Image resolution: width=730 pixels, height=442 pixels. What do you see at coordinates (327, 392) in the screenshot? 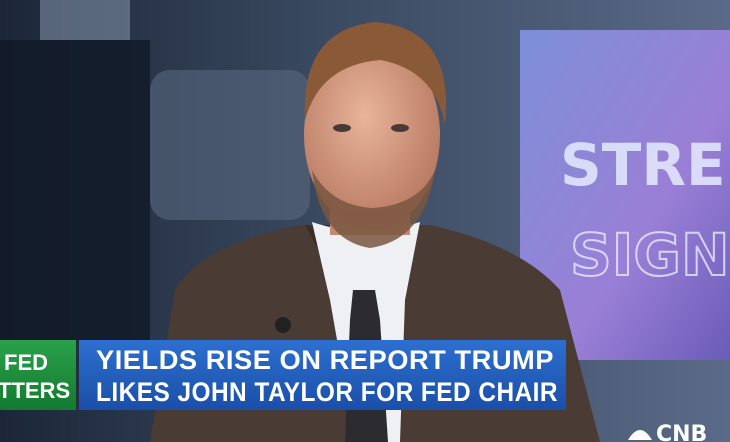
I see `headline: LIKES JOHN TAYLOR FOR FED CHAIR` at bounding box center [327, 392].